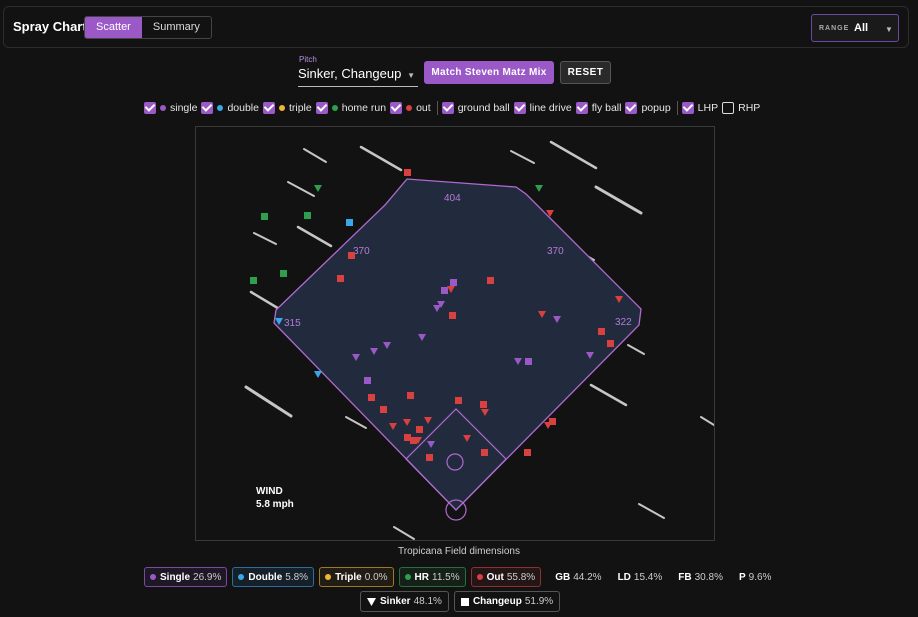  Describe the element at coordinates (287, 108) in the screenshot. I see `filter-triple: triple` at that location.